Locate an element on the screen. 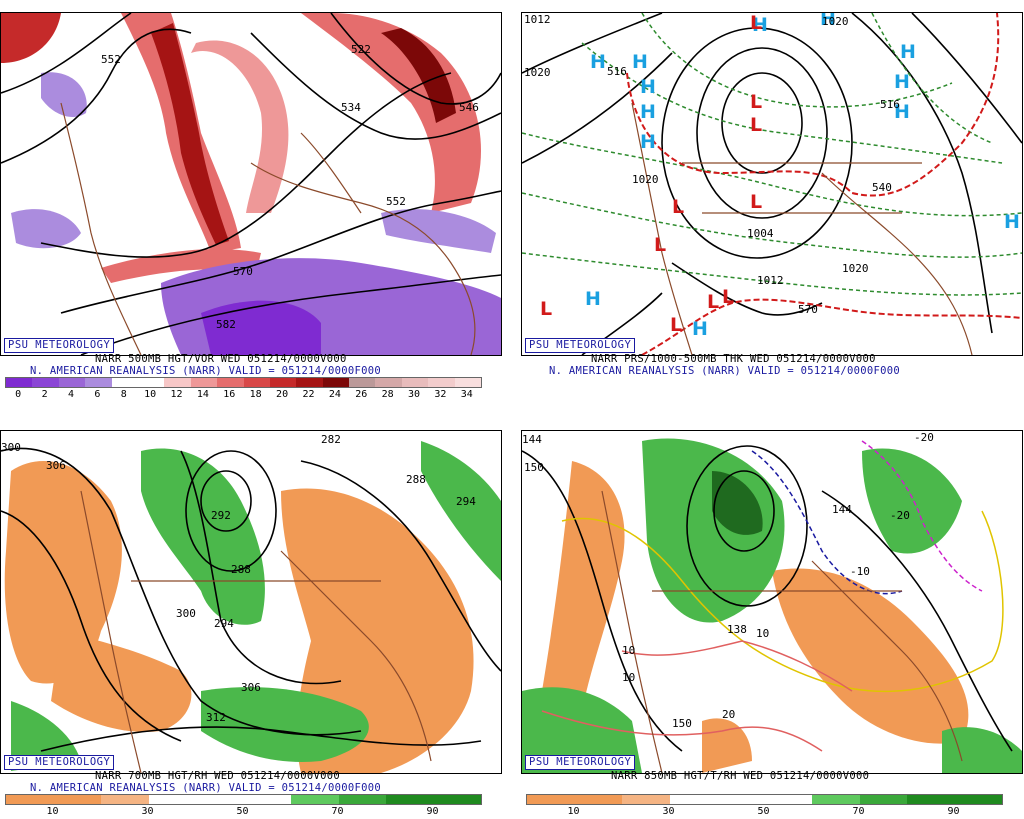 Image resolution: width=1024 pixels, height=819 pixels. colorbar-ticks: 10 30 50 70 90 is located at coordinates (763, 812).